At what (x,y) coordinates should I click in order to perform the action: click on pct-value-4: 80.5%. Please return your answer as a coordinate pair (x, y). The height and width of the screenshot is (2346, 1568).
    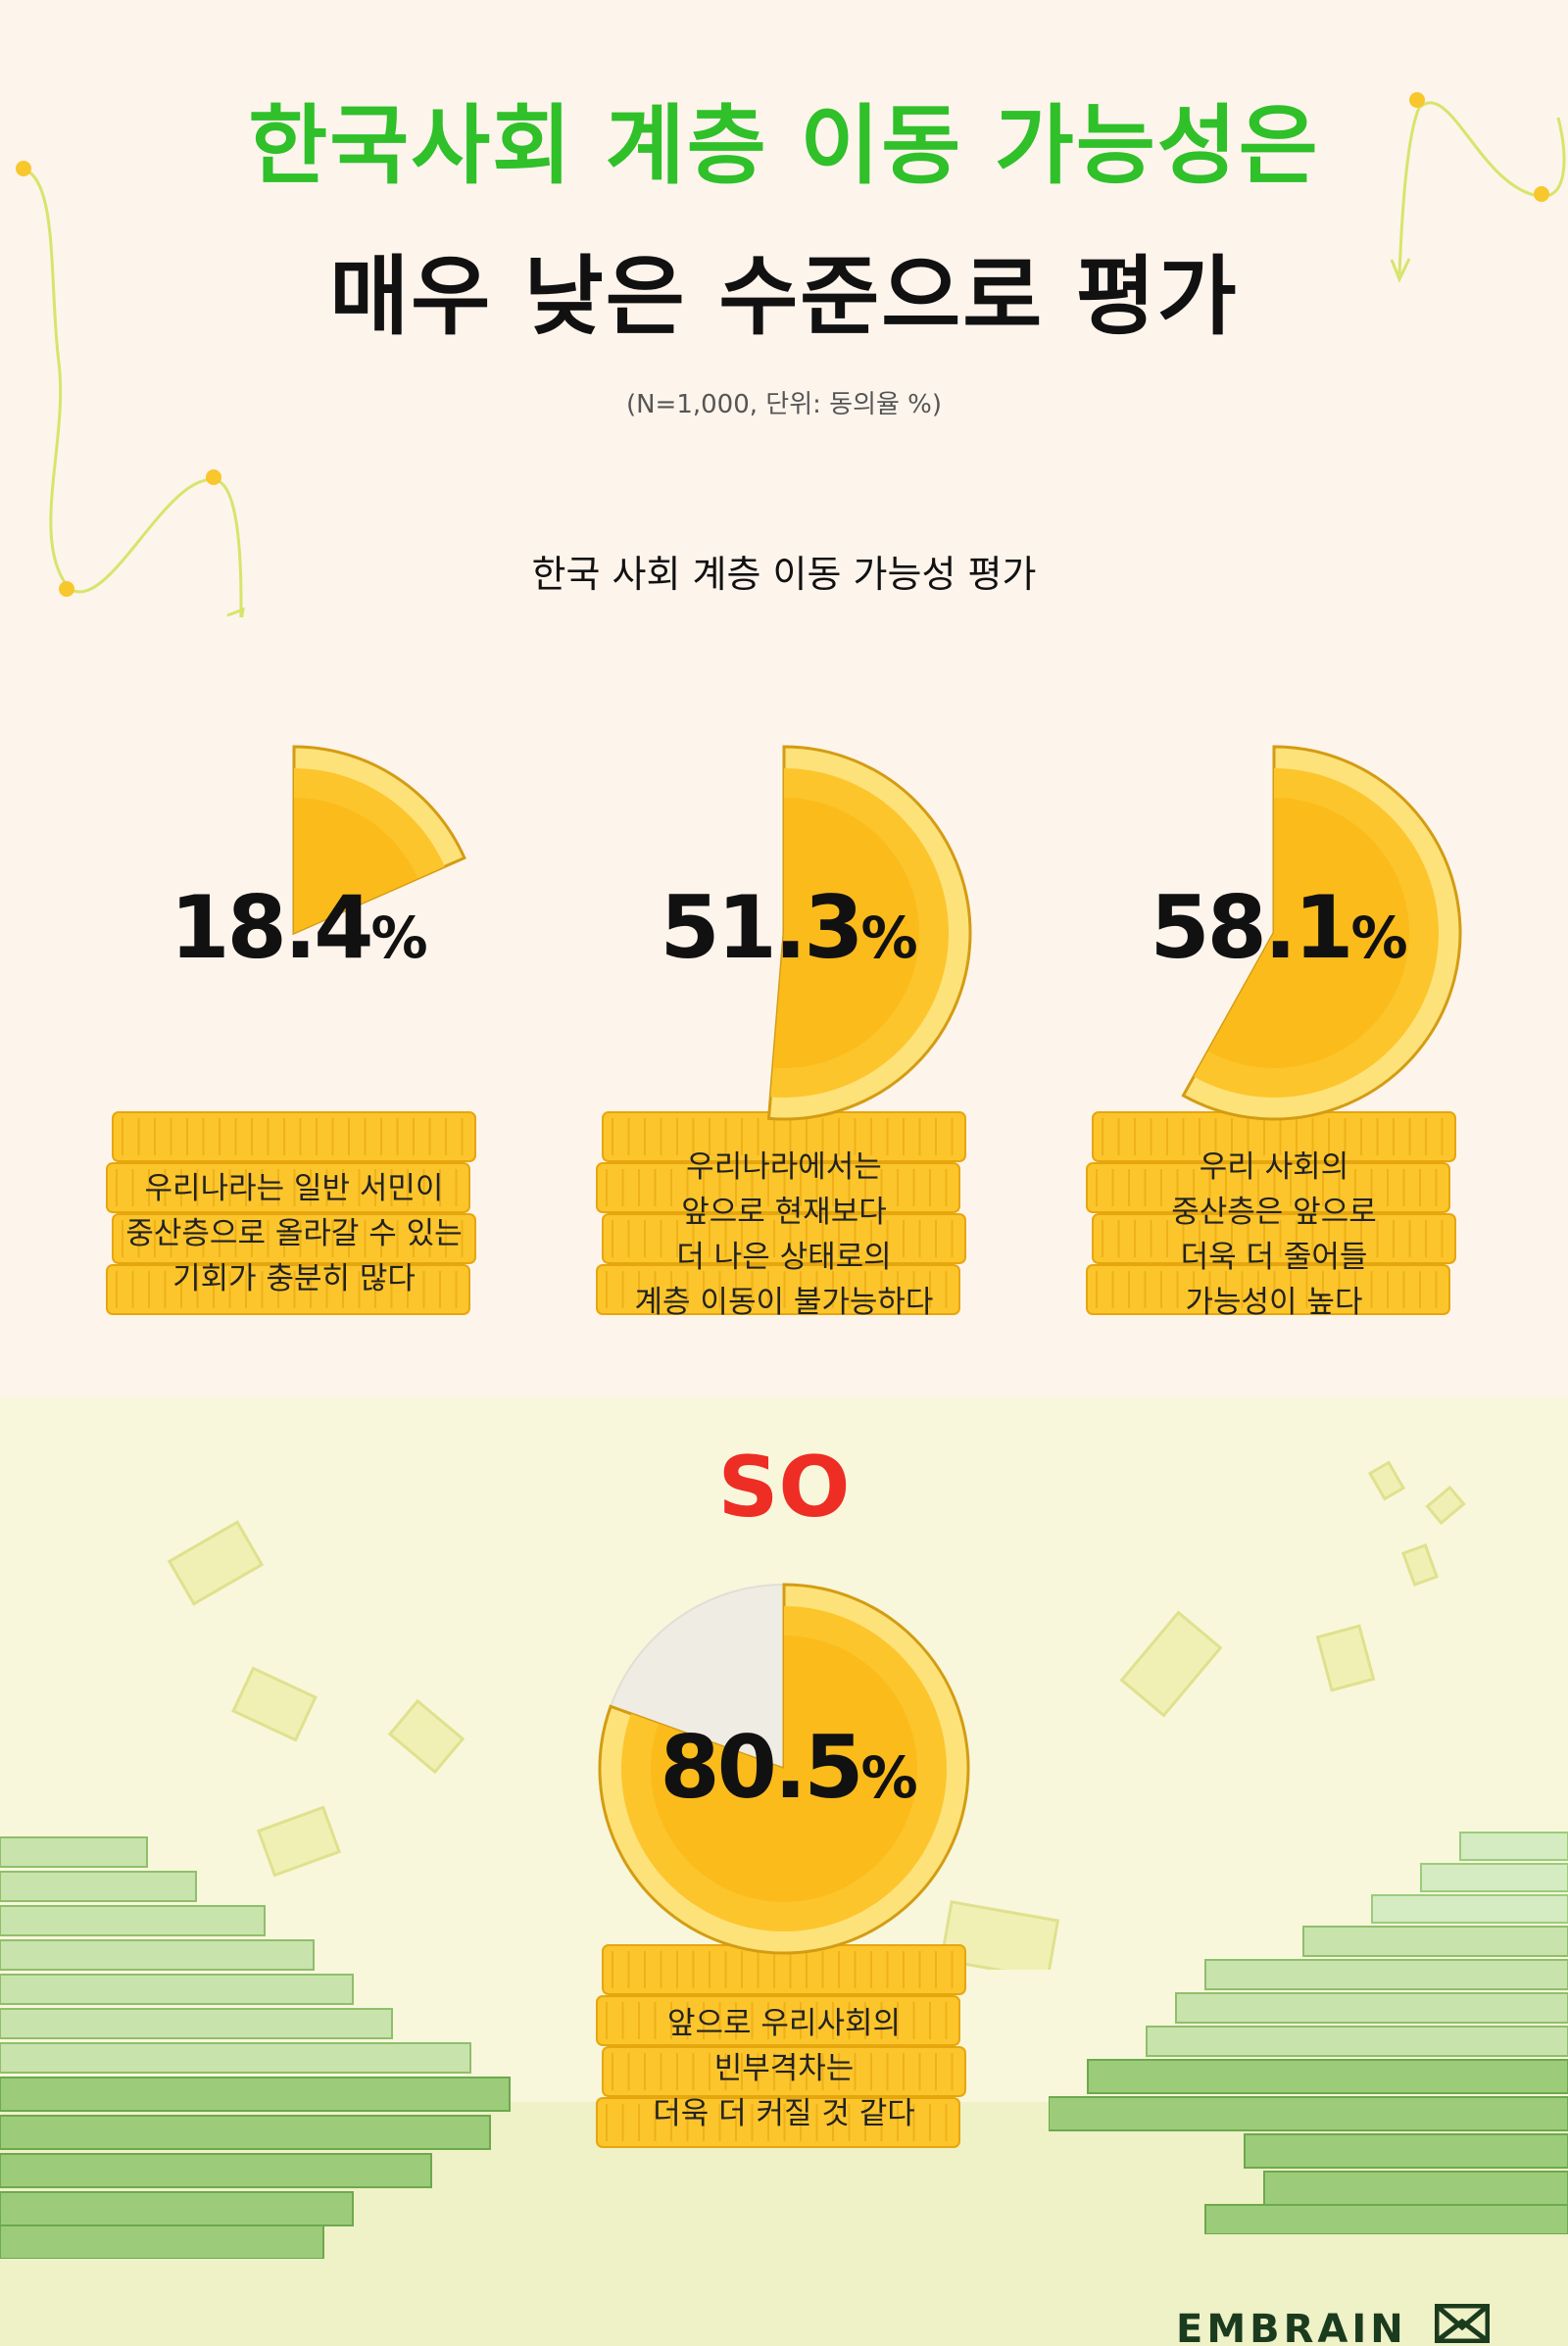
    Looking at the image, I should click on (789, 1767).